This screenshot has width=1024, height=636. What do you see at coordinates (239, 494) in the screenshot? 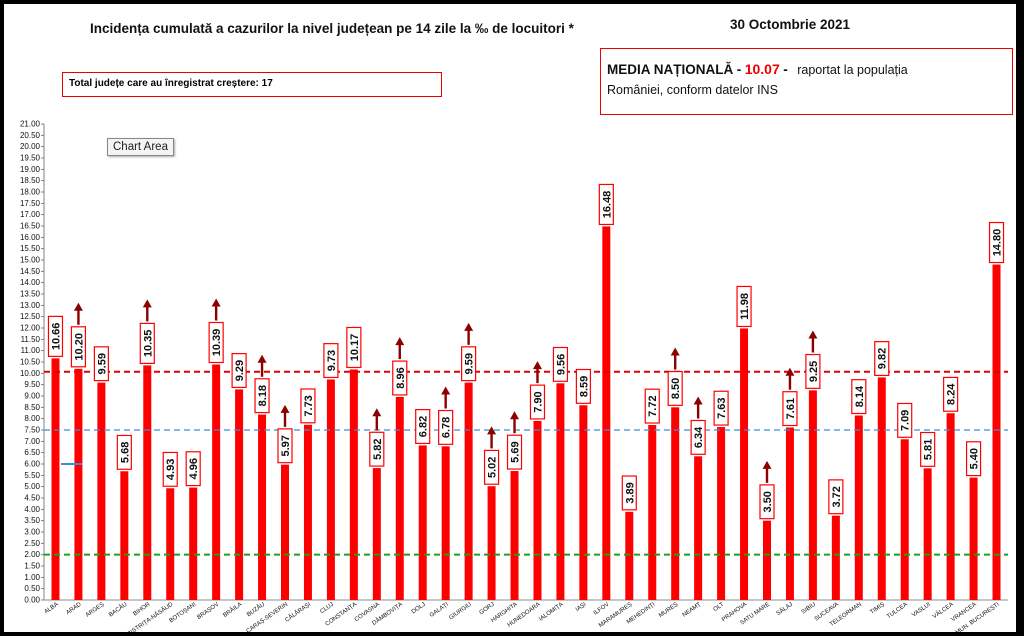
I see `bar-brăila` at bounding box center [239, 494].